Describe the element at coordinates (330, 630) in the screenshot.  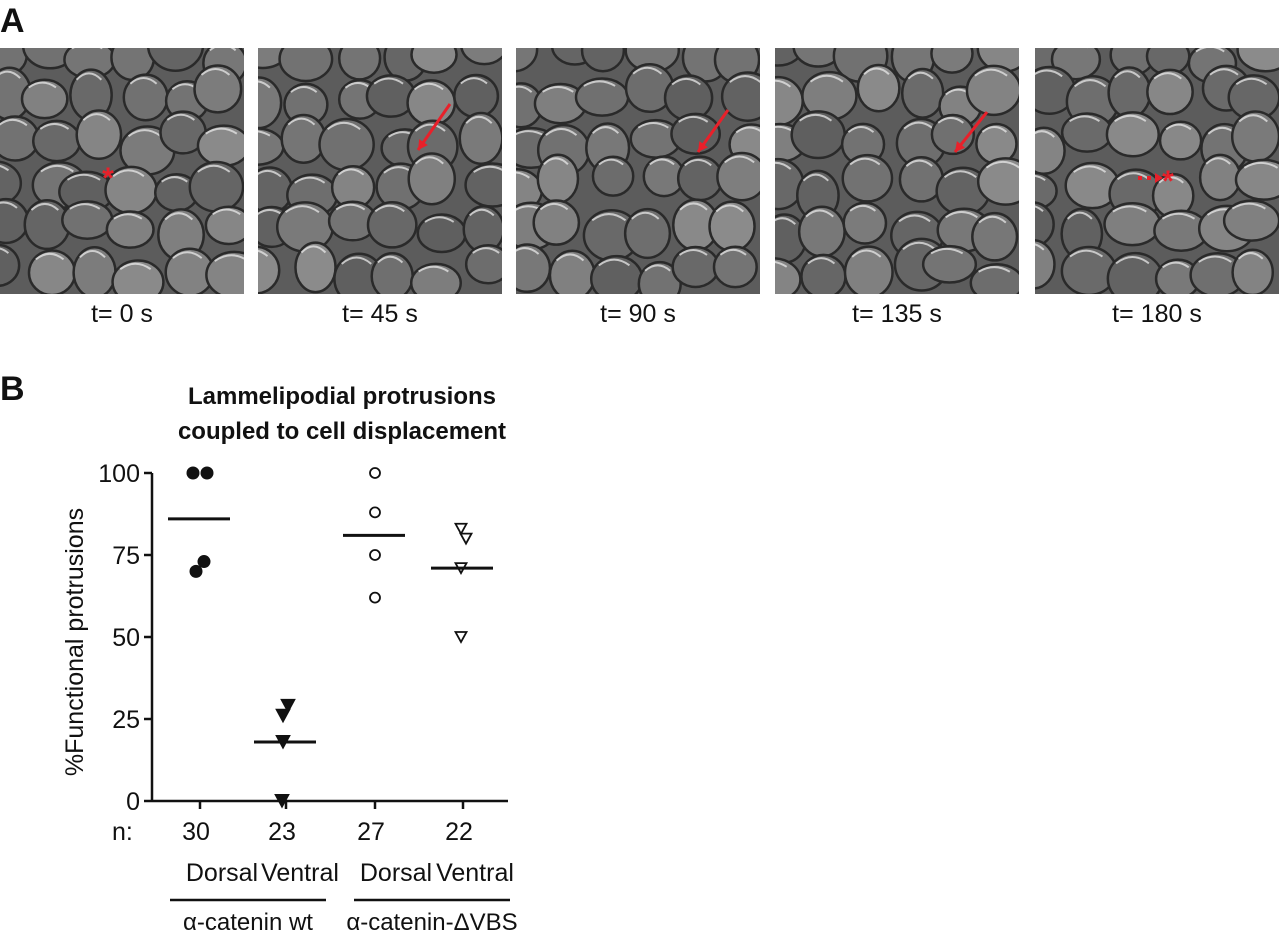
I see `mean-lines` at that location.